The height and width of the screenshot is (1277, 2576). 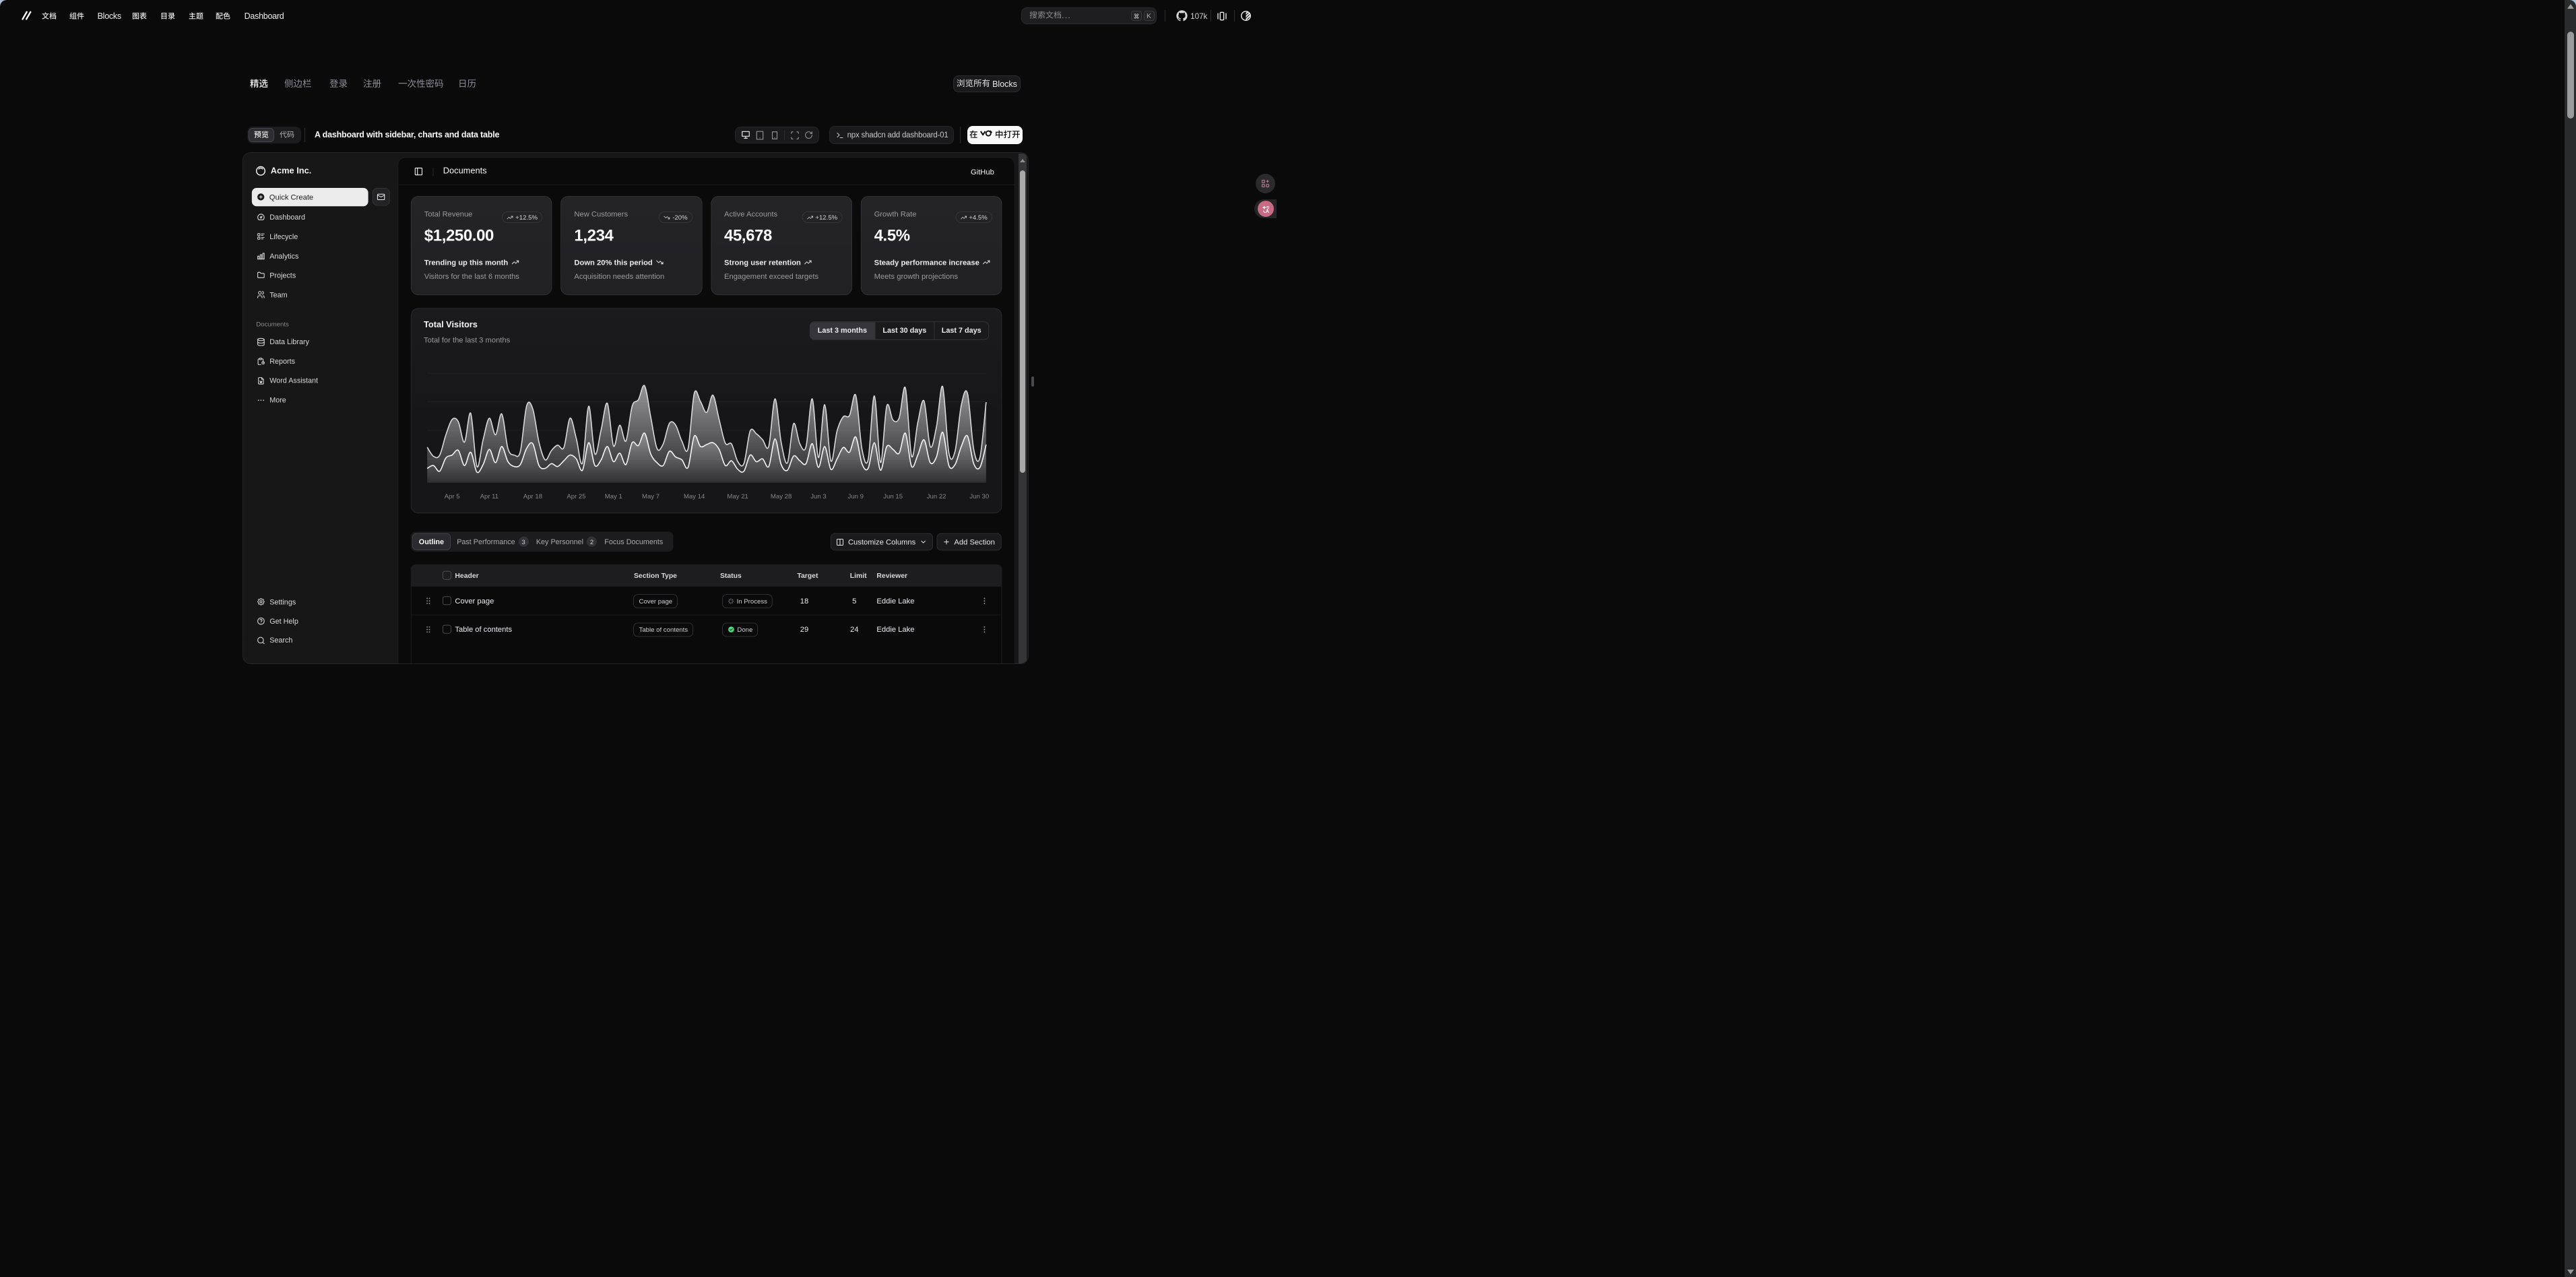 I want to click on svg-text: Apr 18, so click(x=532, y=497).